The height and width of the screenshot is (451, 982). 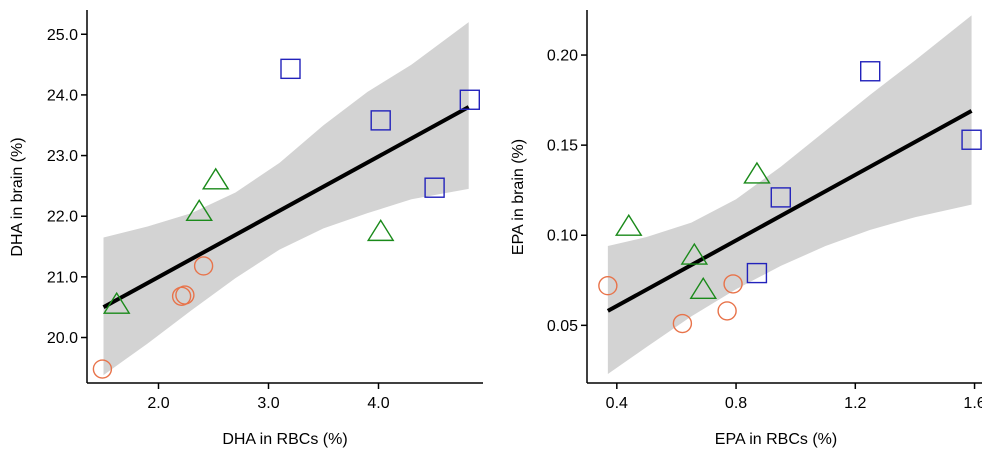 I want to click on right-x-tick-label: 0.4, so click(x=617, y=403).